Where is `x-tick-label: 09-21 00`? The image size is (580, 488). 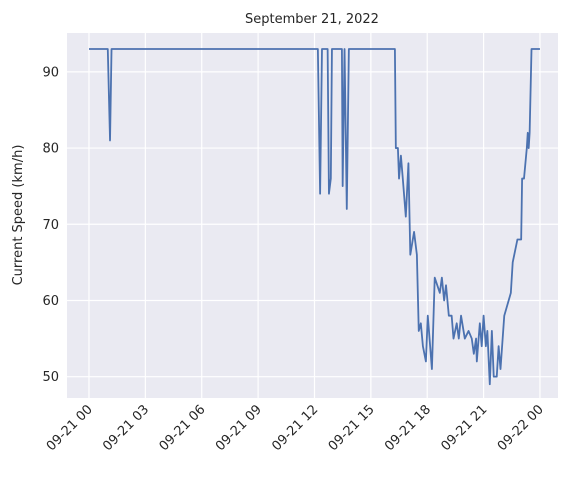
x-tick-label: 09-21 00 is located at coordinates (70, 428).